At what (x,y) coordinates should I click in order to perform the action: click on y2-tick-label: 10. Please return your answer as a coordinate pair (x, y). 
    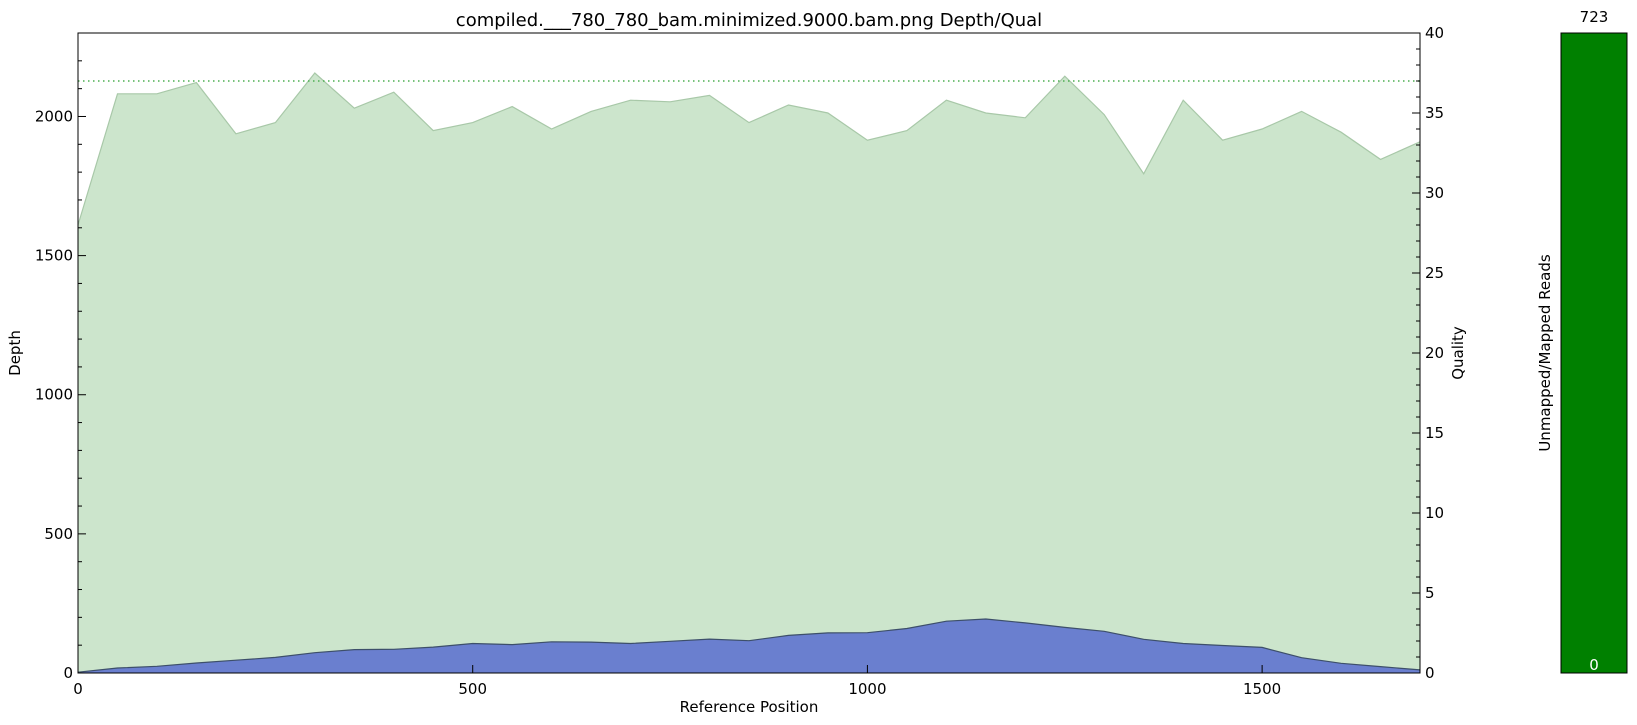
    Looking at the image, I should click on (1434, 513).